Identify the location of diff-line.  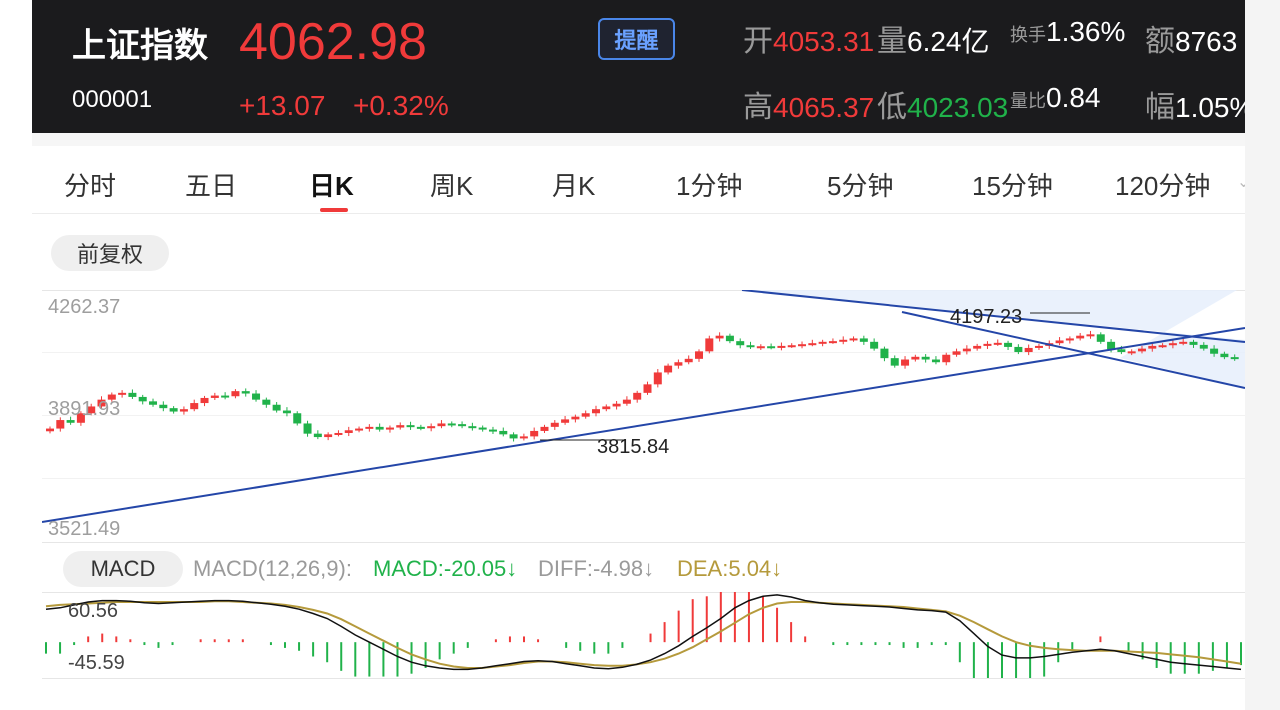
(643, 632).